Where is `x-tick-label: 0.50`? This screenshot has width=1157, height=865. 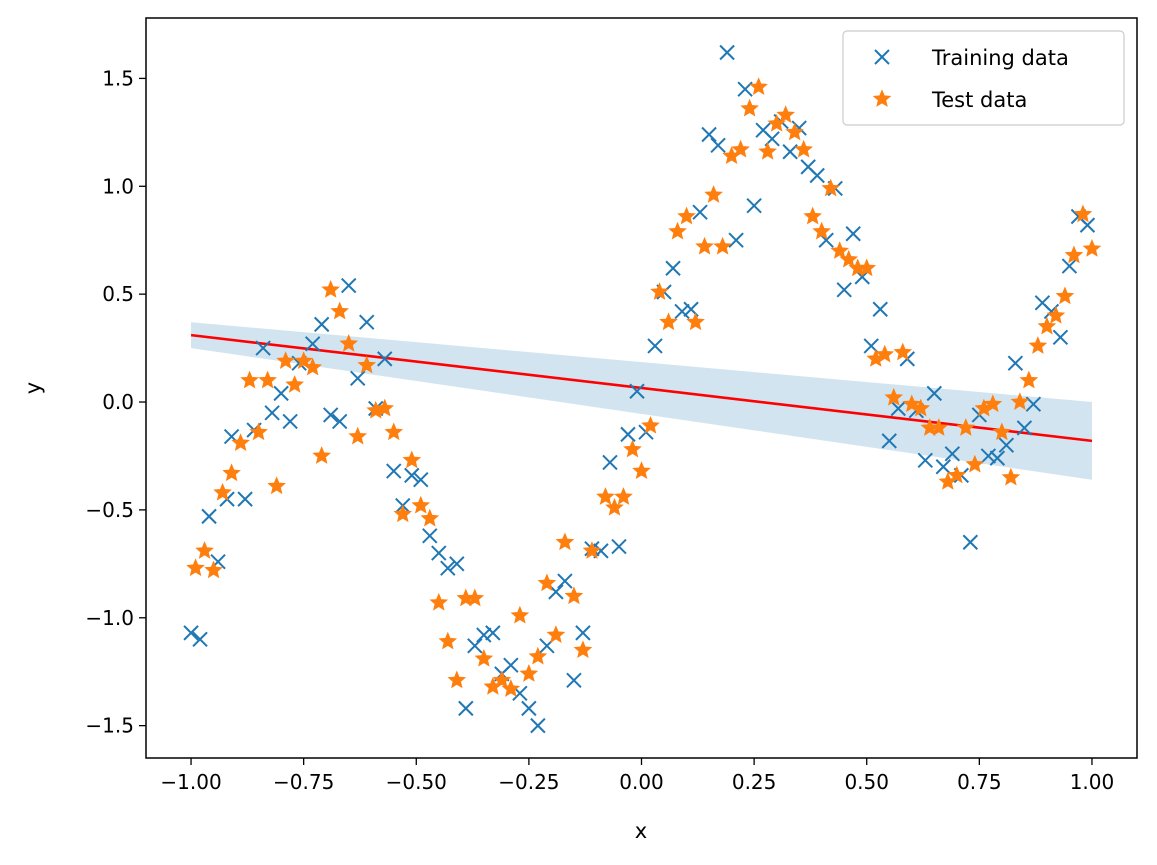
x-tick-label: 0.50 is located at coordinates (866, 782).